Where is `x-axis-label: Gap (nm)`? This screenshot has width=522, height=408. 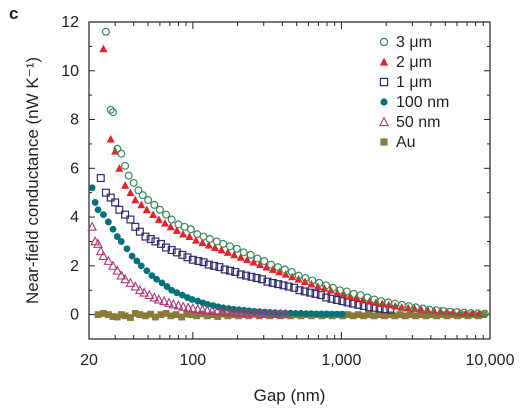 x-axis-label: Gap (nm) is located at coordinates (290, 395).